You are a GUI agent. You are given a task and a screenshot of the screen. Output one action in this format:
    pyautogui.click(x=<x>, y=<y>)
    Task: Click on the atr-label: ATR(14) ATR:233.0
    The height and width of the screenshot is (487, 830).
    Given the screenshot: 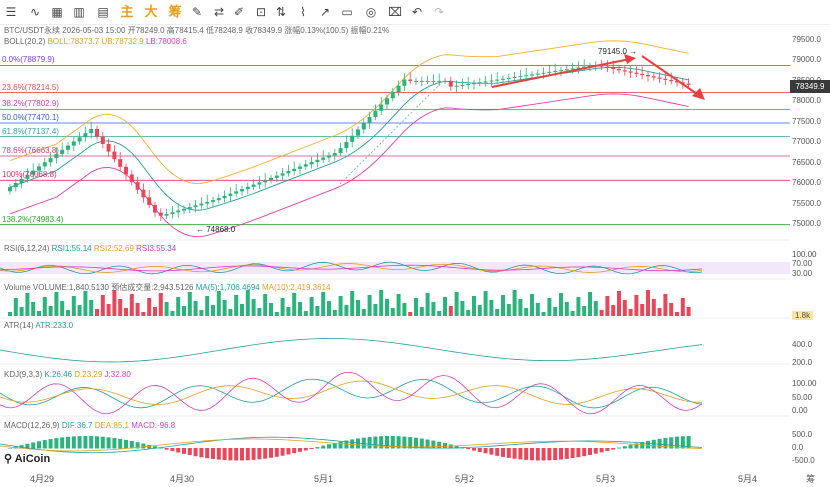 What is the action you would take?
    pyautogui.click(x=38, y=325)
    